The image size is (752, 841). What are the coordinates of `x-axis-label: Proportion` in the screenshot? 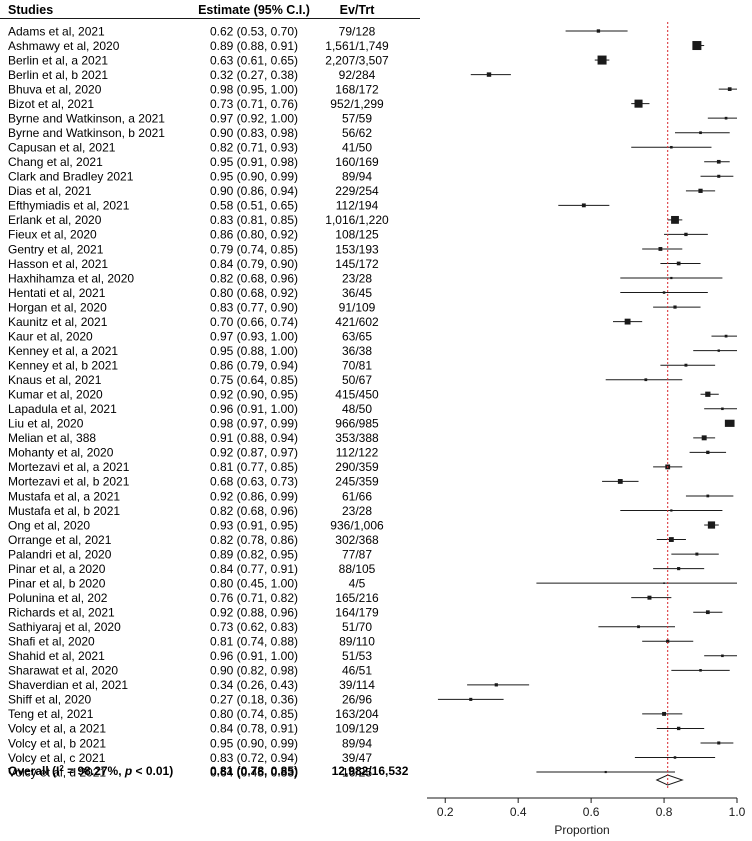 It's located at (581, 830).